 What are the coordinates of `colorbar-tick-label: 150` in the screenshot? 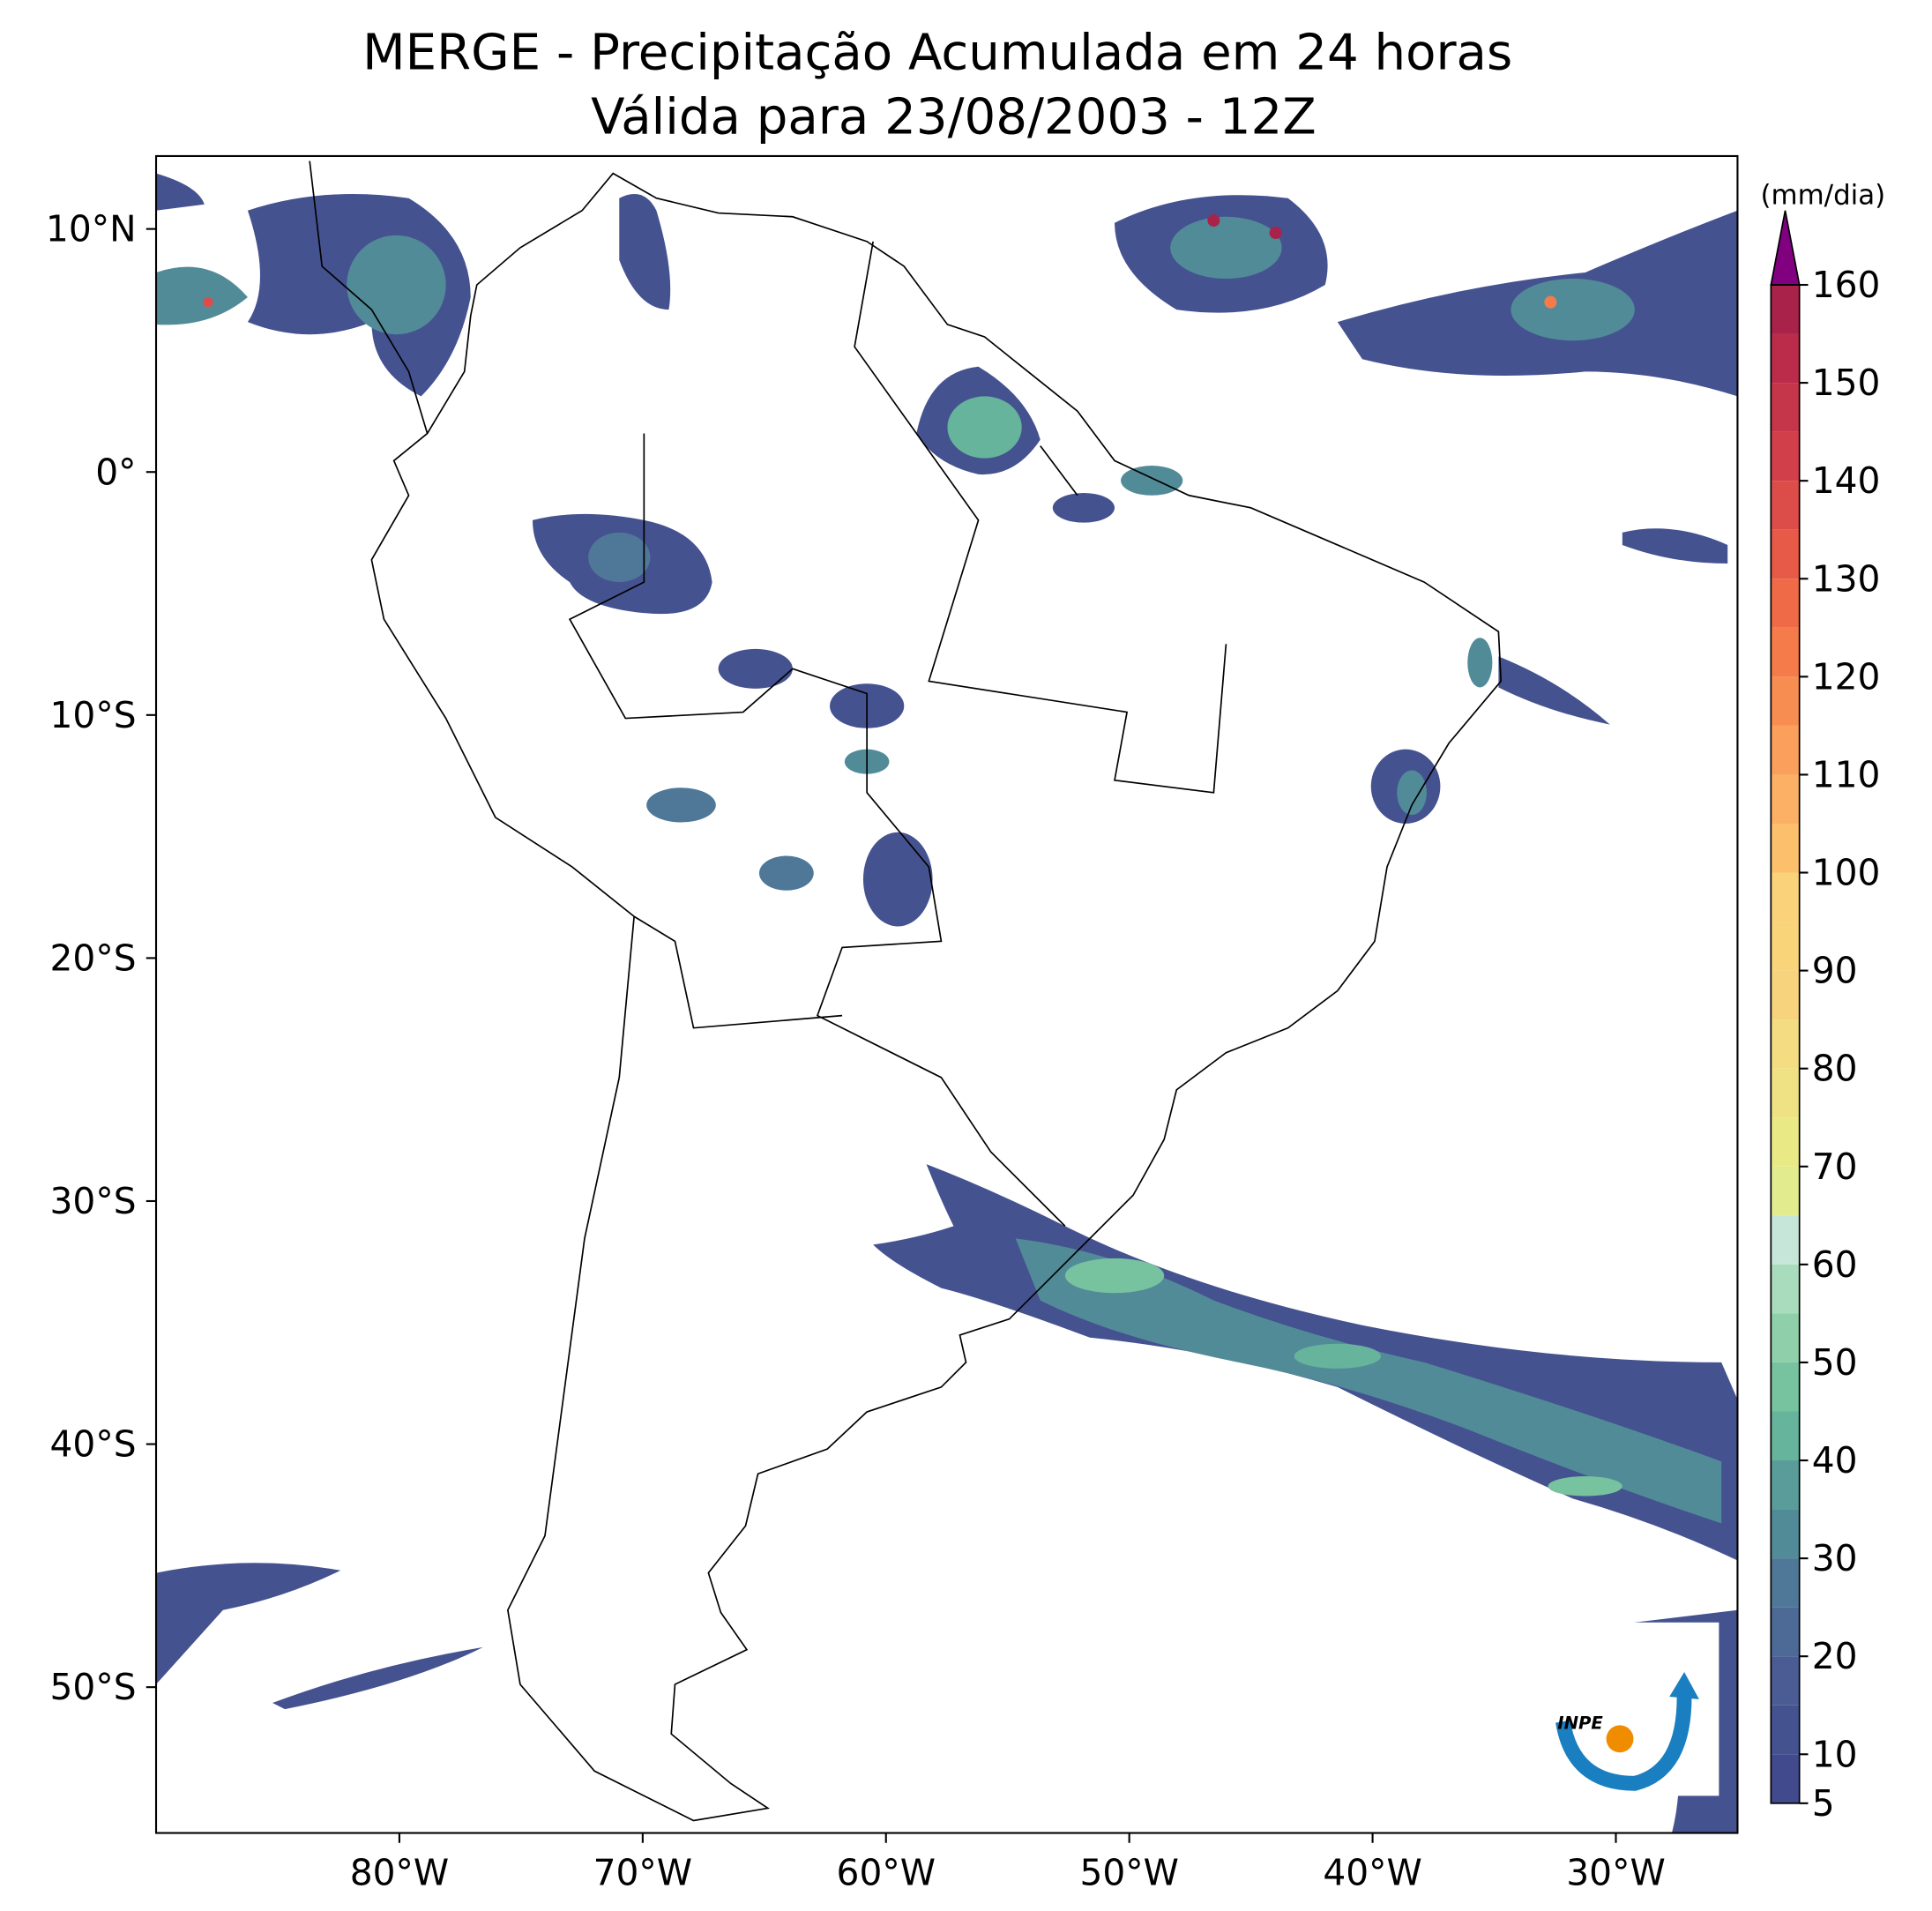 It's located at (1846, 383).